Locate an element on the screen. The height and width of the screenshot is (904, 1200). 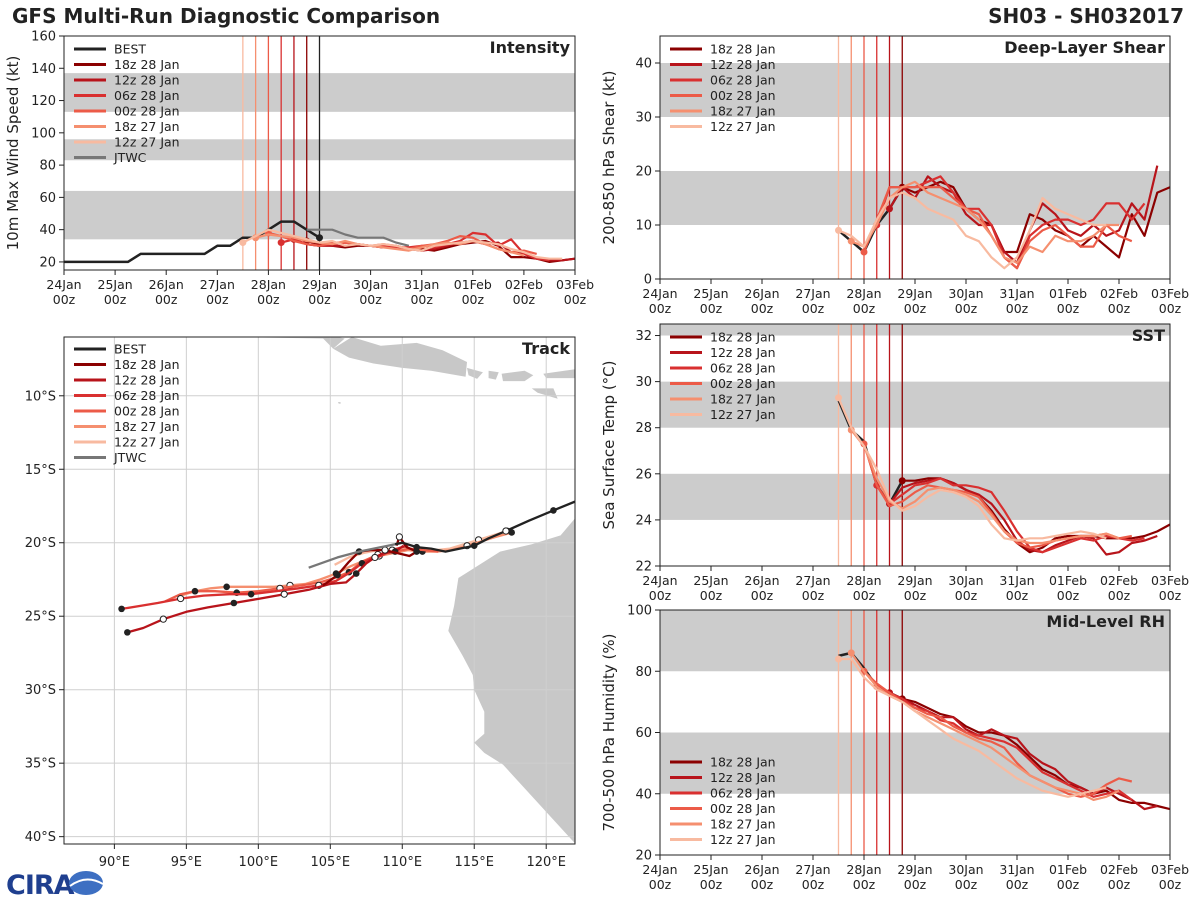
intensity-series-jtwc is located at coordinates (358, 237).